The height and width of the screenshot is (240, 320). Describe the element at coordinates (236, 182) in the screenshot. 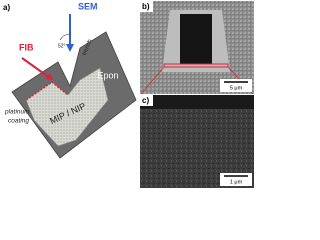

I see `scale-label: 1 μm` at that location.